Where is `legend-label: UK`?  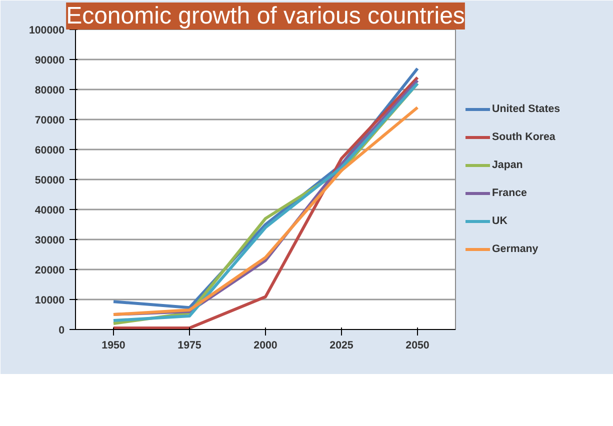
legend-label: UK is located at coordinates (500, 221).